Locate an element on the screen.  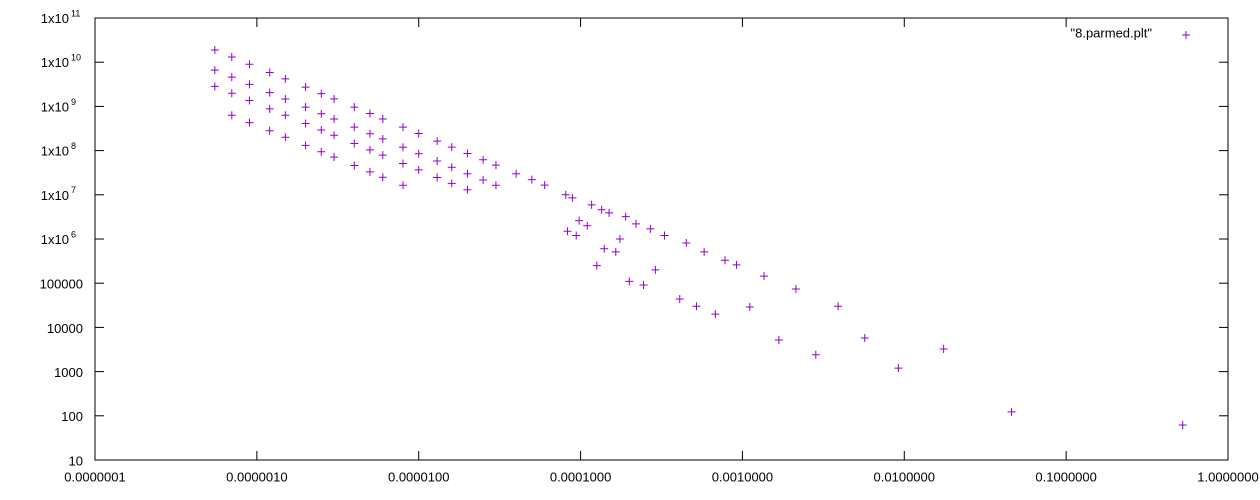
y-tick-label-exponent: 9 is located at coordinates (73, 102).